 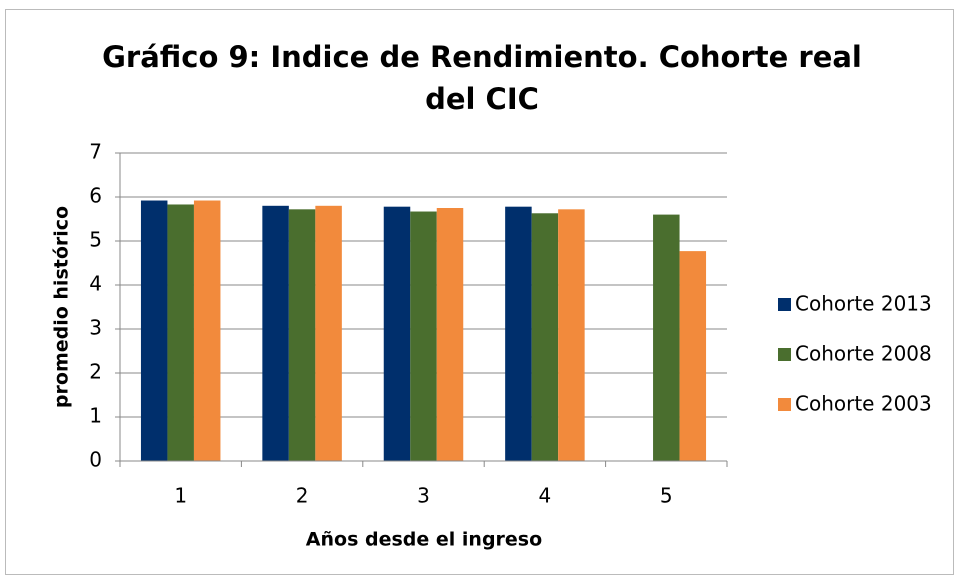 What do you see at coordinates (863, 404) in the screenshot?
I see `legend-label: Cohorte 2003` at bounding box center [863, 404].